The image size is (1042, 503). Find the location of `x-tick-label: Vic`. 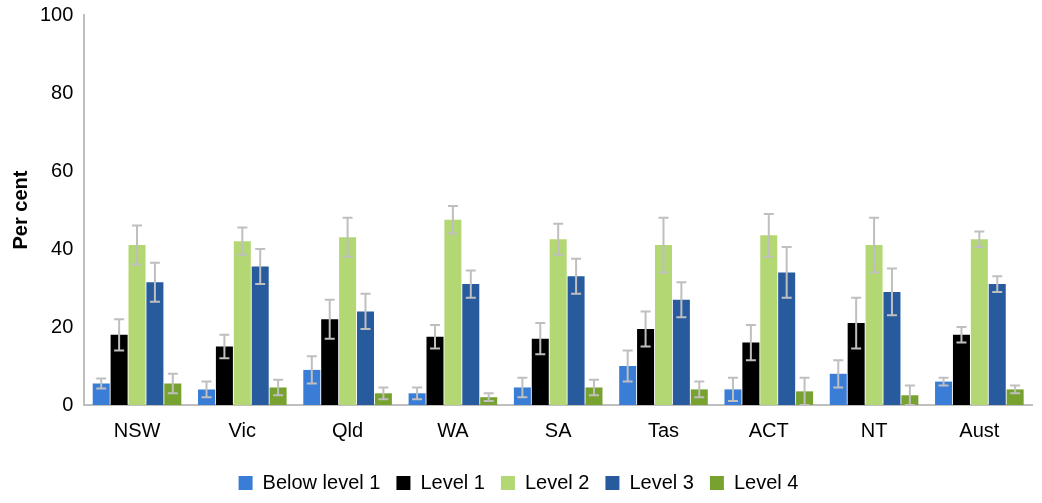

x-tick-label: Vic is located at coordinates (242, 429).